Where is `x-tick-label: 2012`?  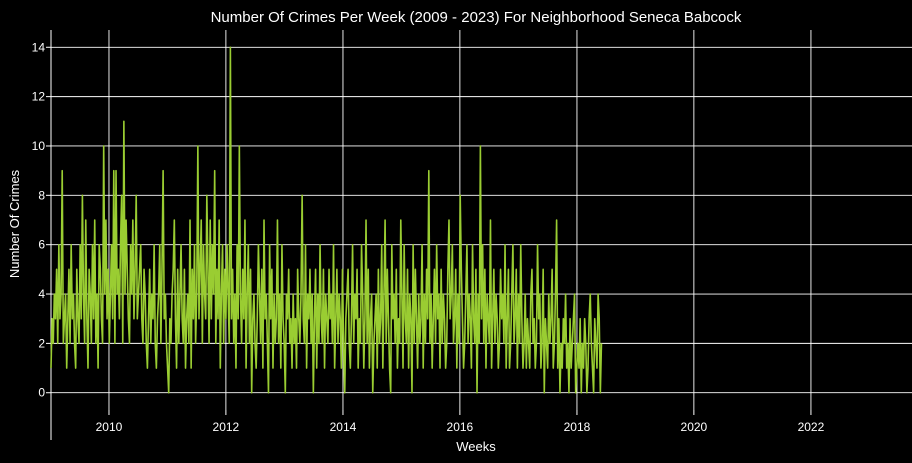 x-tick-label: 2012 is located at coordinates (226, 427).